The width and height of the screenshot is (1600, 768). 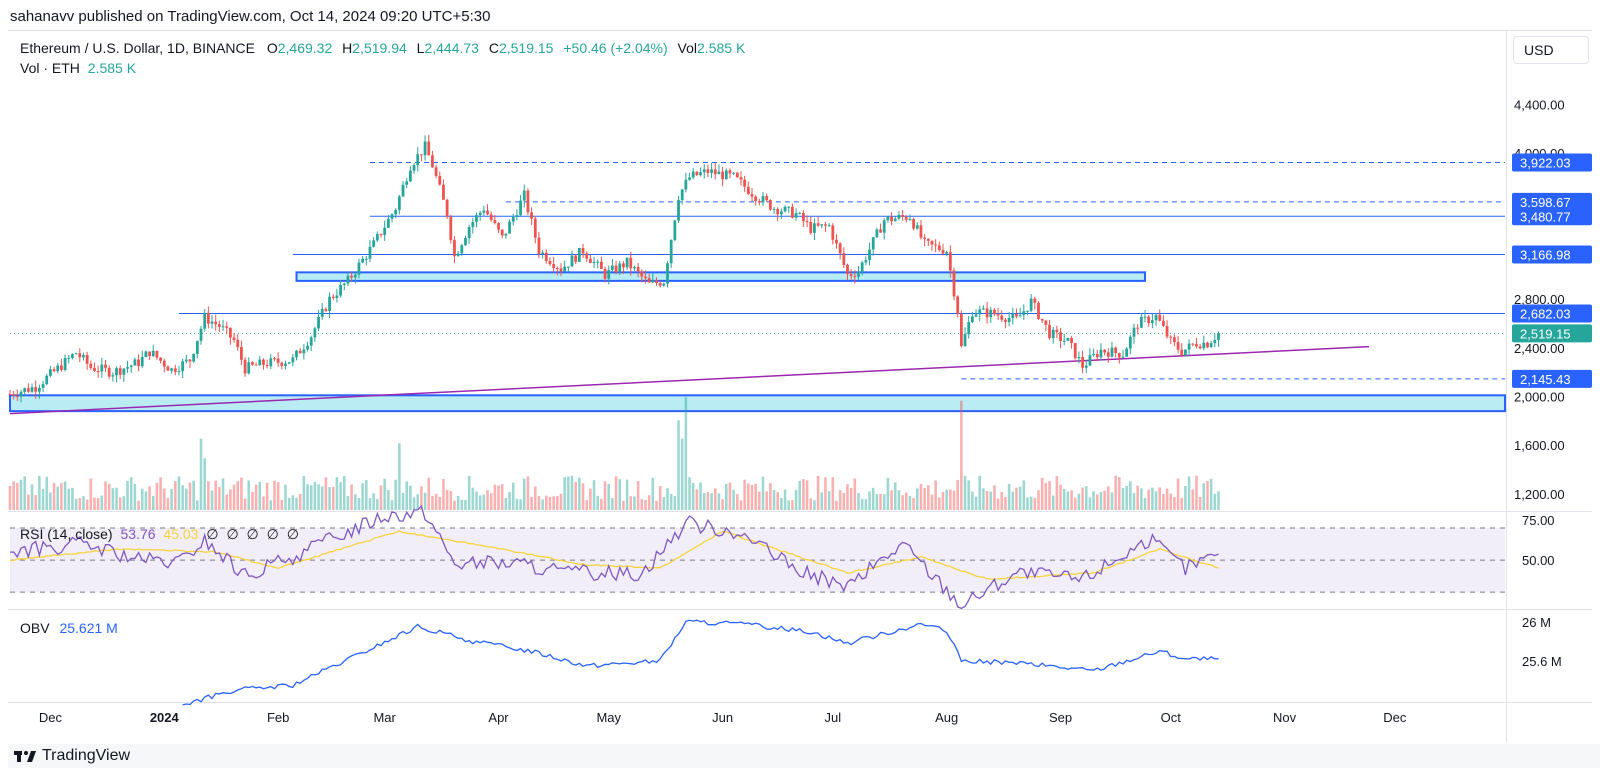 What do you see at coordinates (50, 68) in the screenshot?
I see `volume-indicator-label: Vol · ETH` at bounding box center [50, 68].